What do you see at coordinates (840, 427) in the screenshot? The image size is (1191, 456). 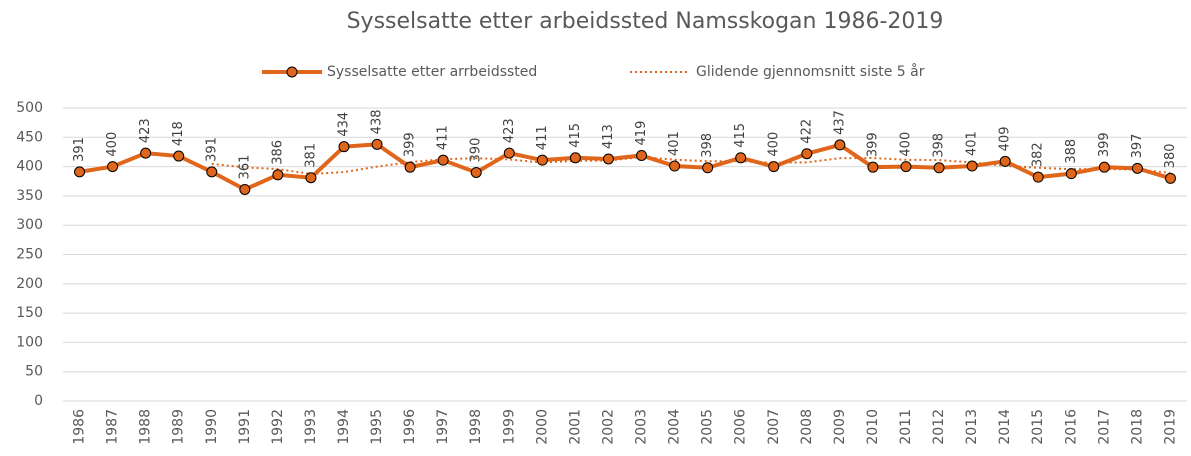 I see `x-tick-label: 2009` at bounding box center [840, 427].